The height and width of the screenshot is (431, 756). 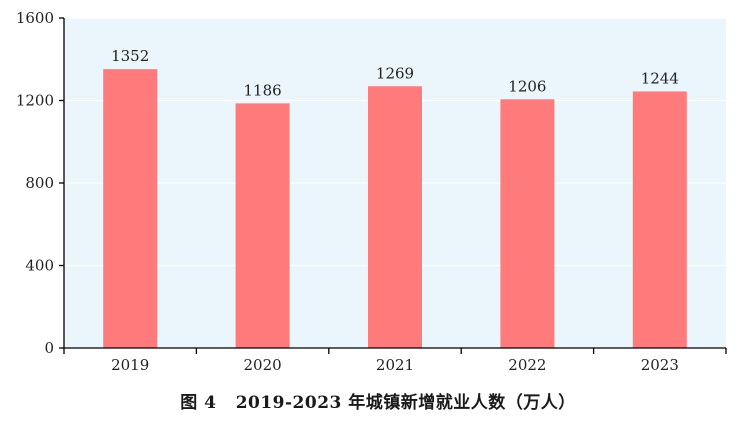 What do you see at coordinates (35, 18) in the screenshot?
I see `y-tick-label-1600: 1600` at bounding box center [35, 18].